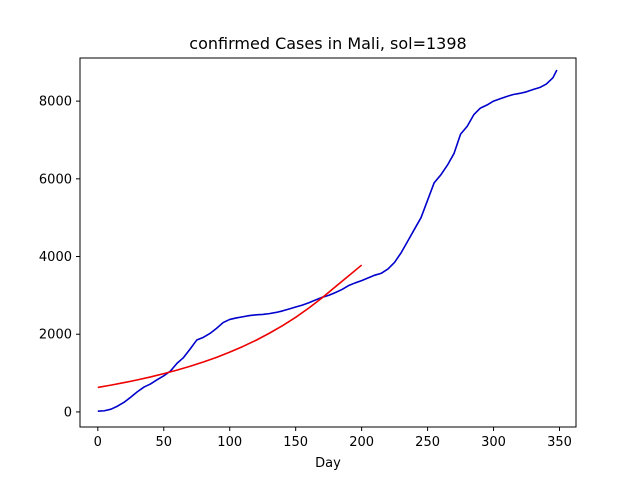 Image resolution: width=640 pixels, height=480 pixels. Describe the element at coordinates (55, 257) in the screenshot. I see `y-tick-label: 4000` at that location.